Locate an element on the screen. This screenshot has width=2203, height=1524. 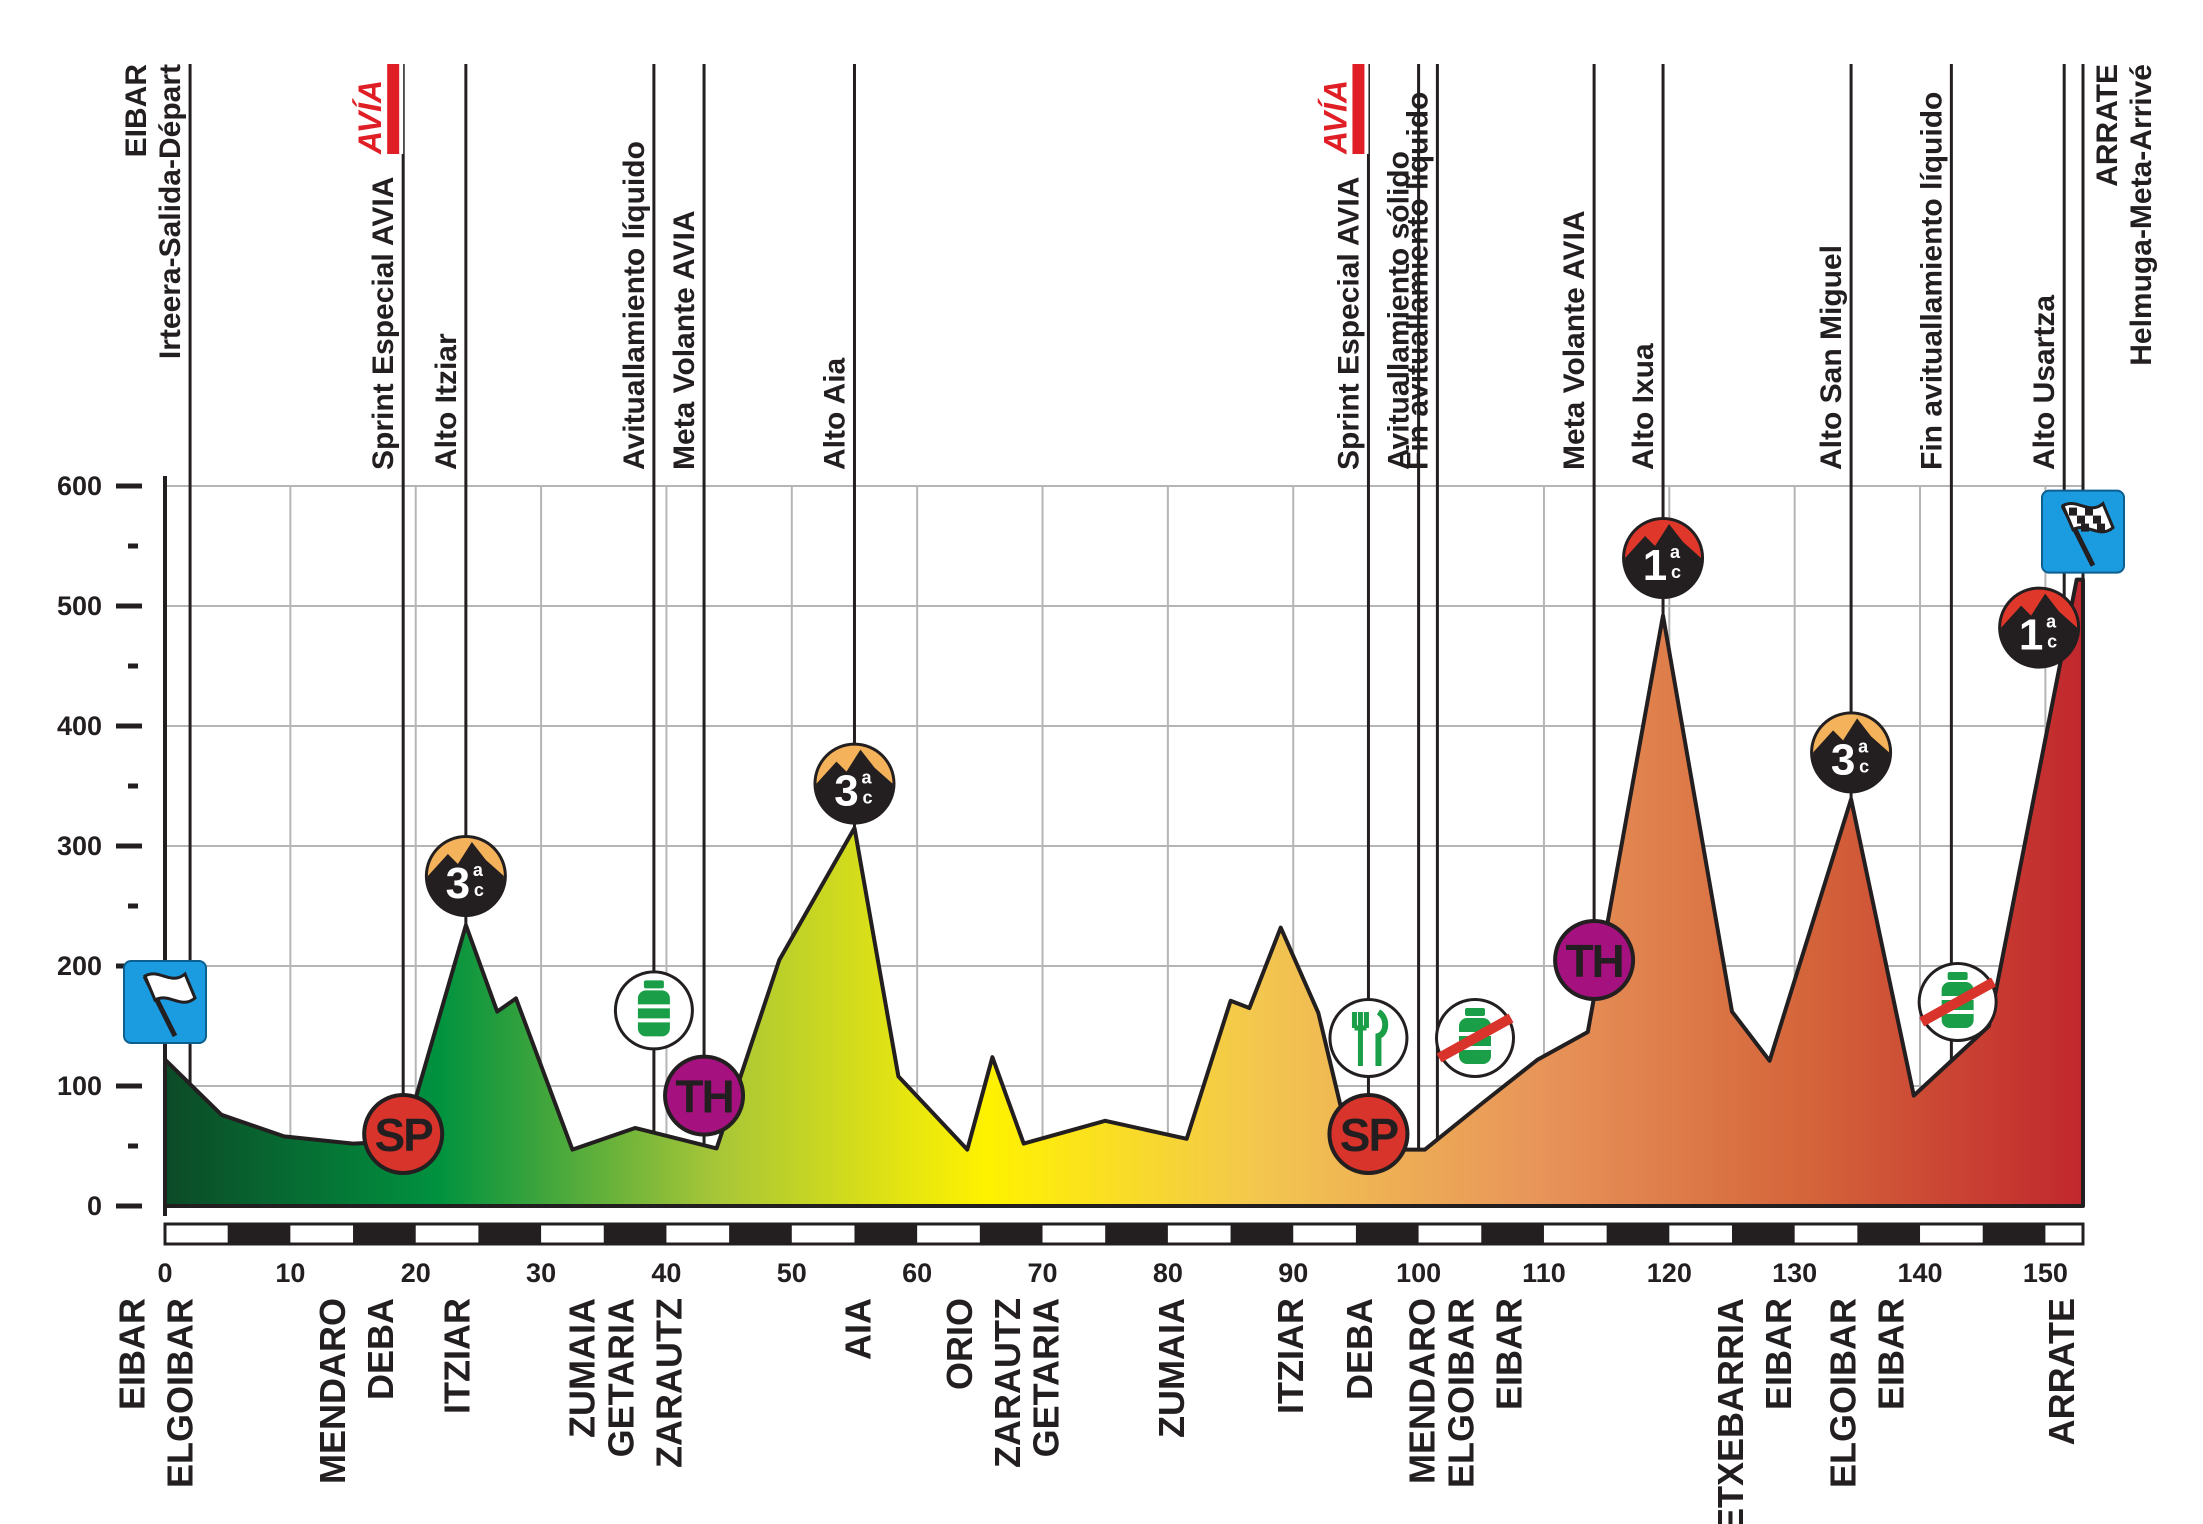
finish-label: Helmuga-Meta-Arrivé is located at coordinates (2141, 215).